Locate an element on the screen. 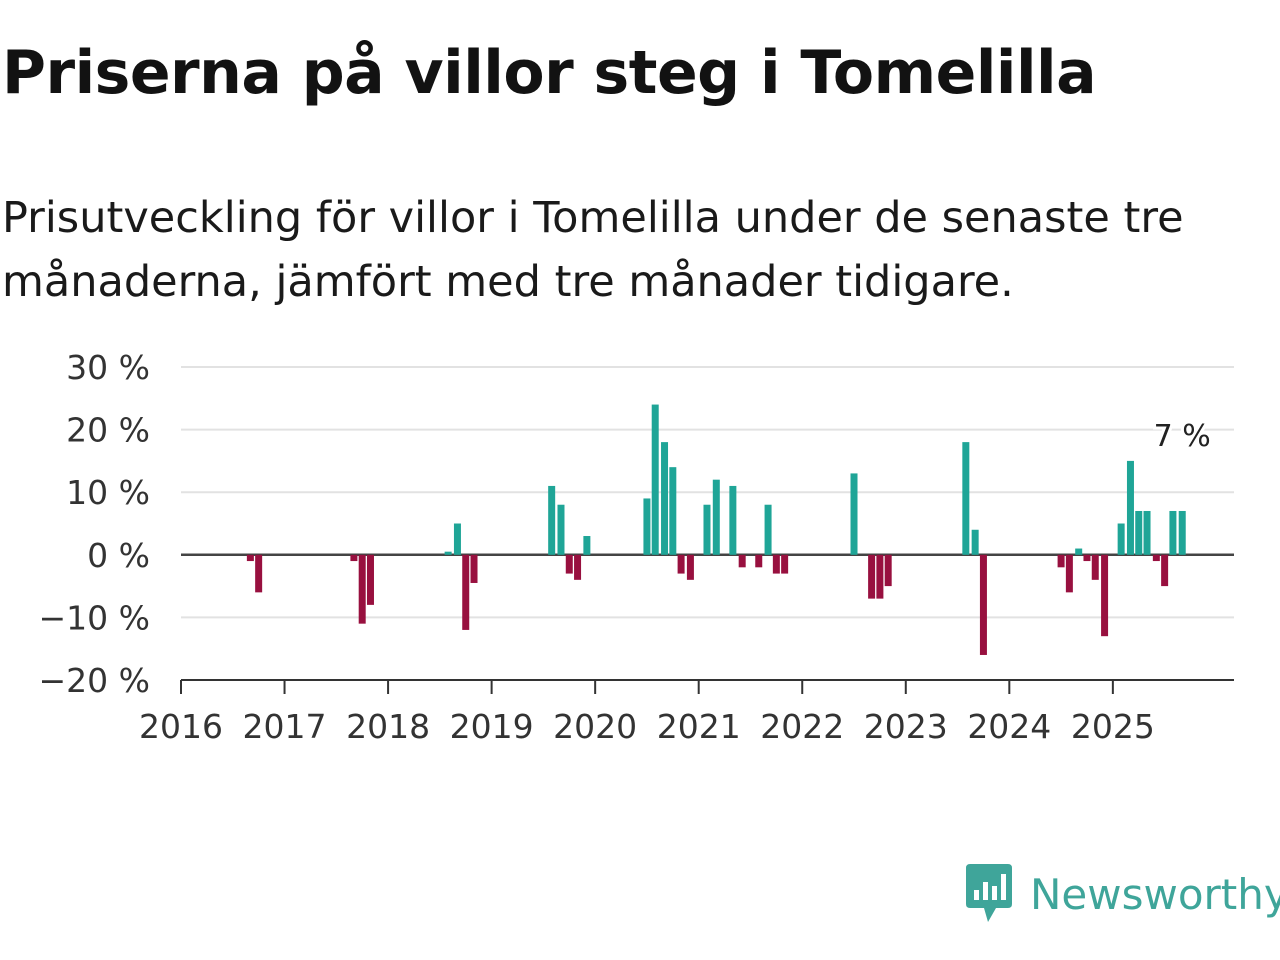  x-tick-label: 2025 is located at coordinates (1113, 726).